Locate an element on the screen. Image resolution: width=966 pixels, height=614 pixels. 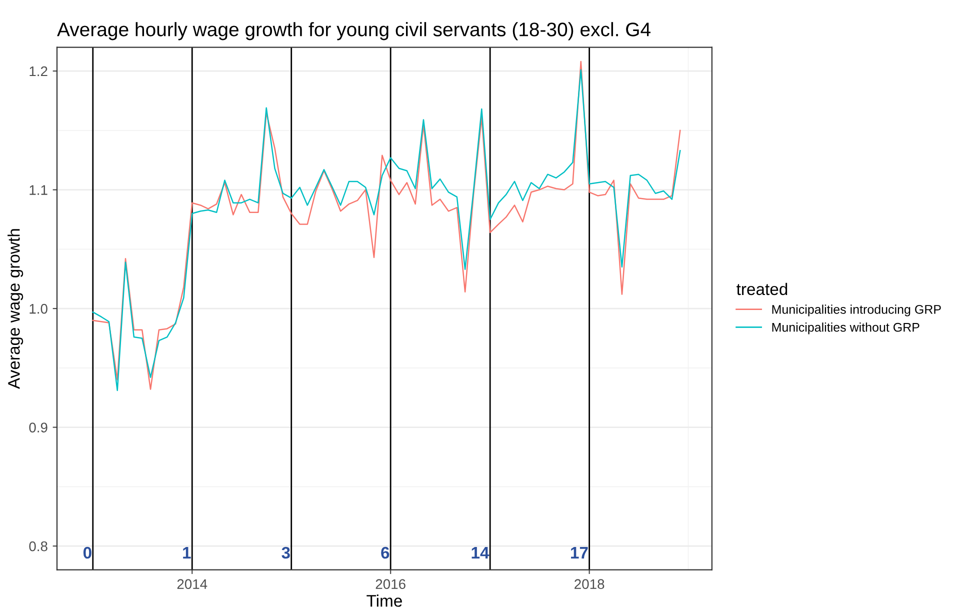
ref-line-label: 14 is located at coordinates (481, 552).